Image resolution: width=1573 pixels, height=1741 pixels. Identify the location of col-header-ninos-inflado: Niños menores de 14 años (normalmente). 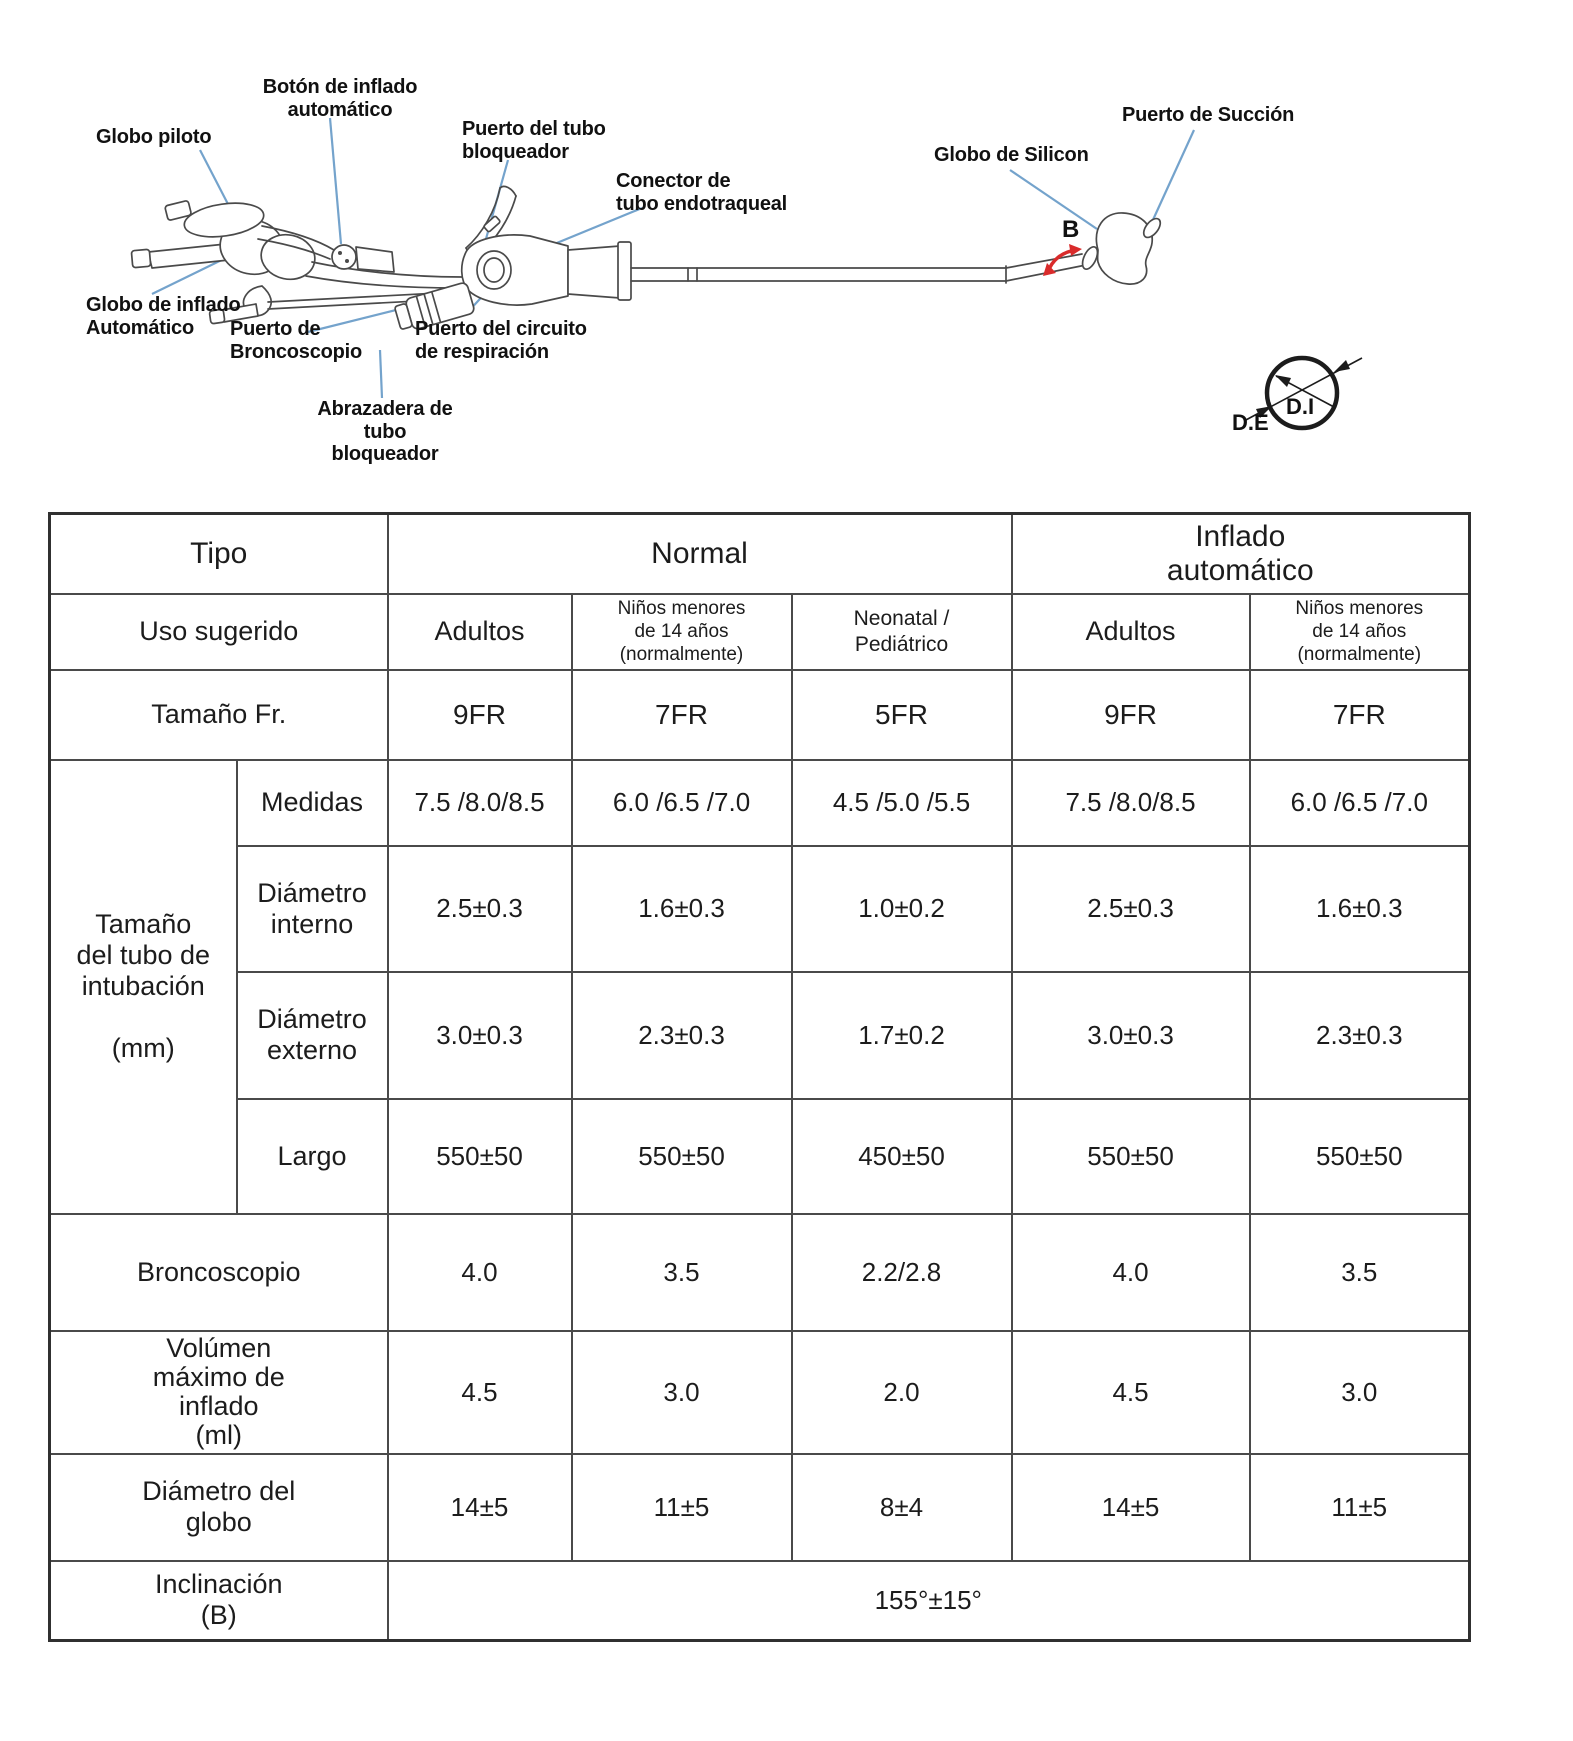
(1359, 631).